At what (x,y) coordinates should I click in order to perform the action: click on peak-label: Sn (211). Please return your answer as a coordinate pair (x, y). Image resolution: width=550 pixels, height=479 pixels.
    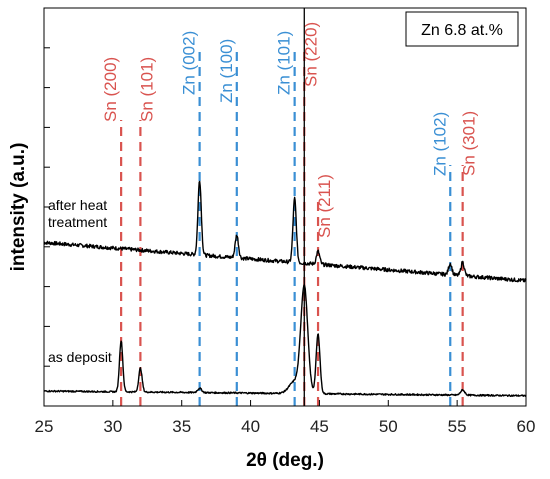
    Looking at the image, I should click on (324, 206).